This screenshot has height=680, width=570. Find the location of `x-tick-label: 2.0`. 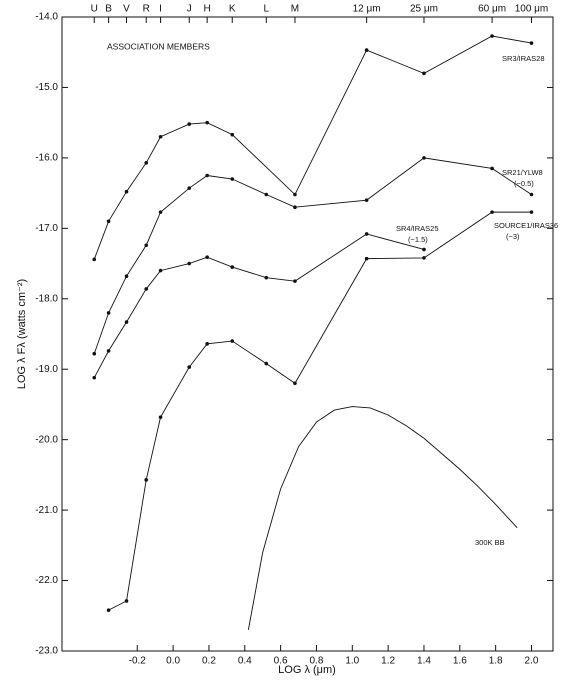

x-tick-label: 2.0 is located at coordinates (532, 661).